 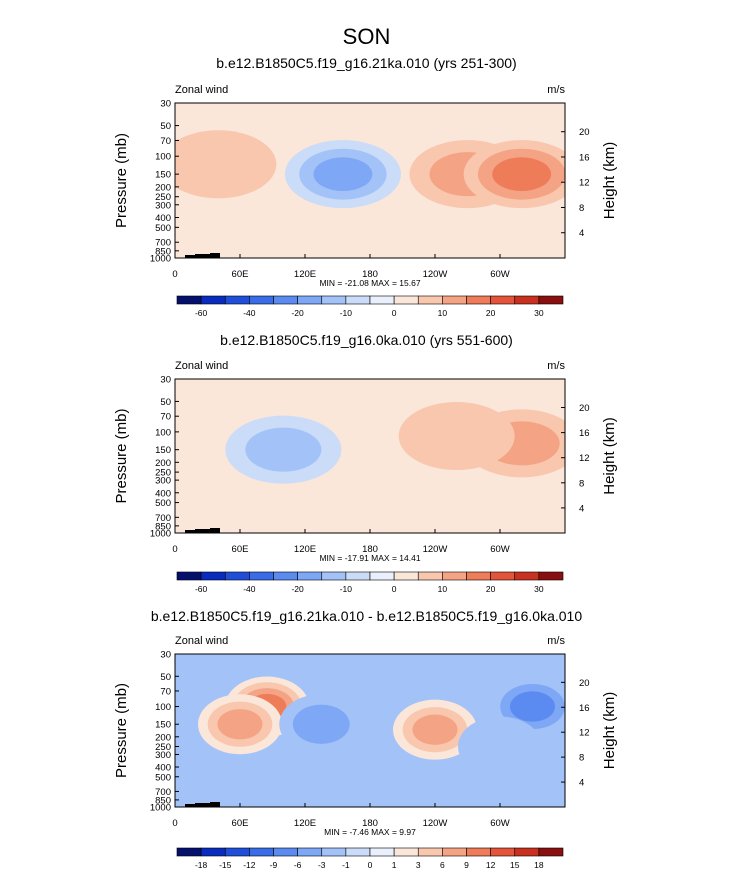 What do you see at coordinates (491, 865) in the screenshot?
I see `colorbar-label: 12` at bounding box center [491, 865].